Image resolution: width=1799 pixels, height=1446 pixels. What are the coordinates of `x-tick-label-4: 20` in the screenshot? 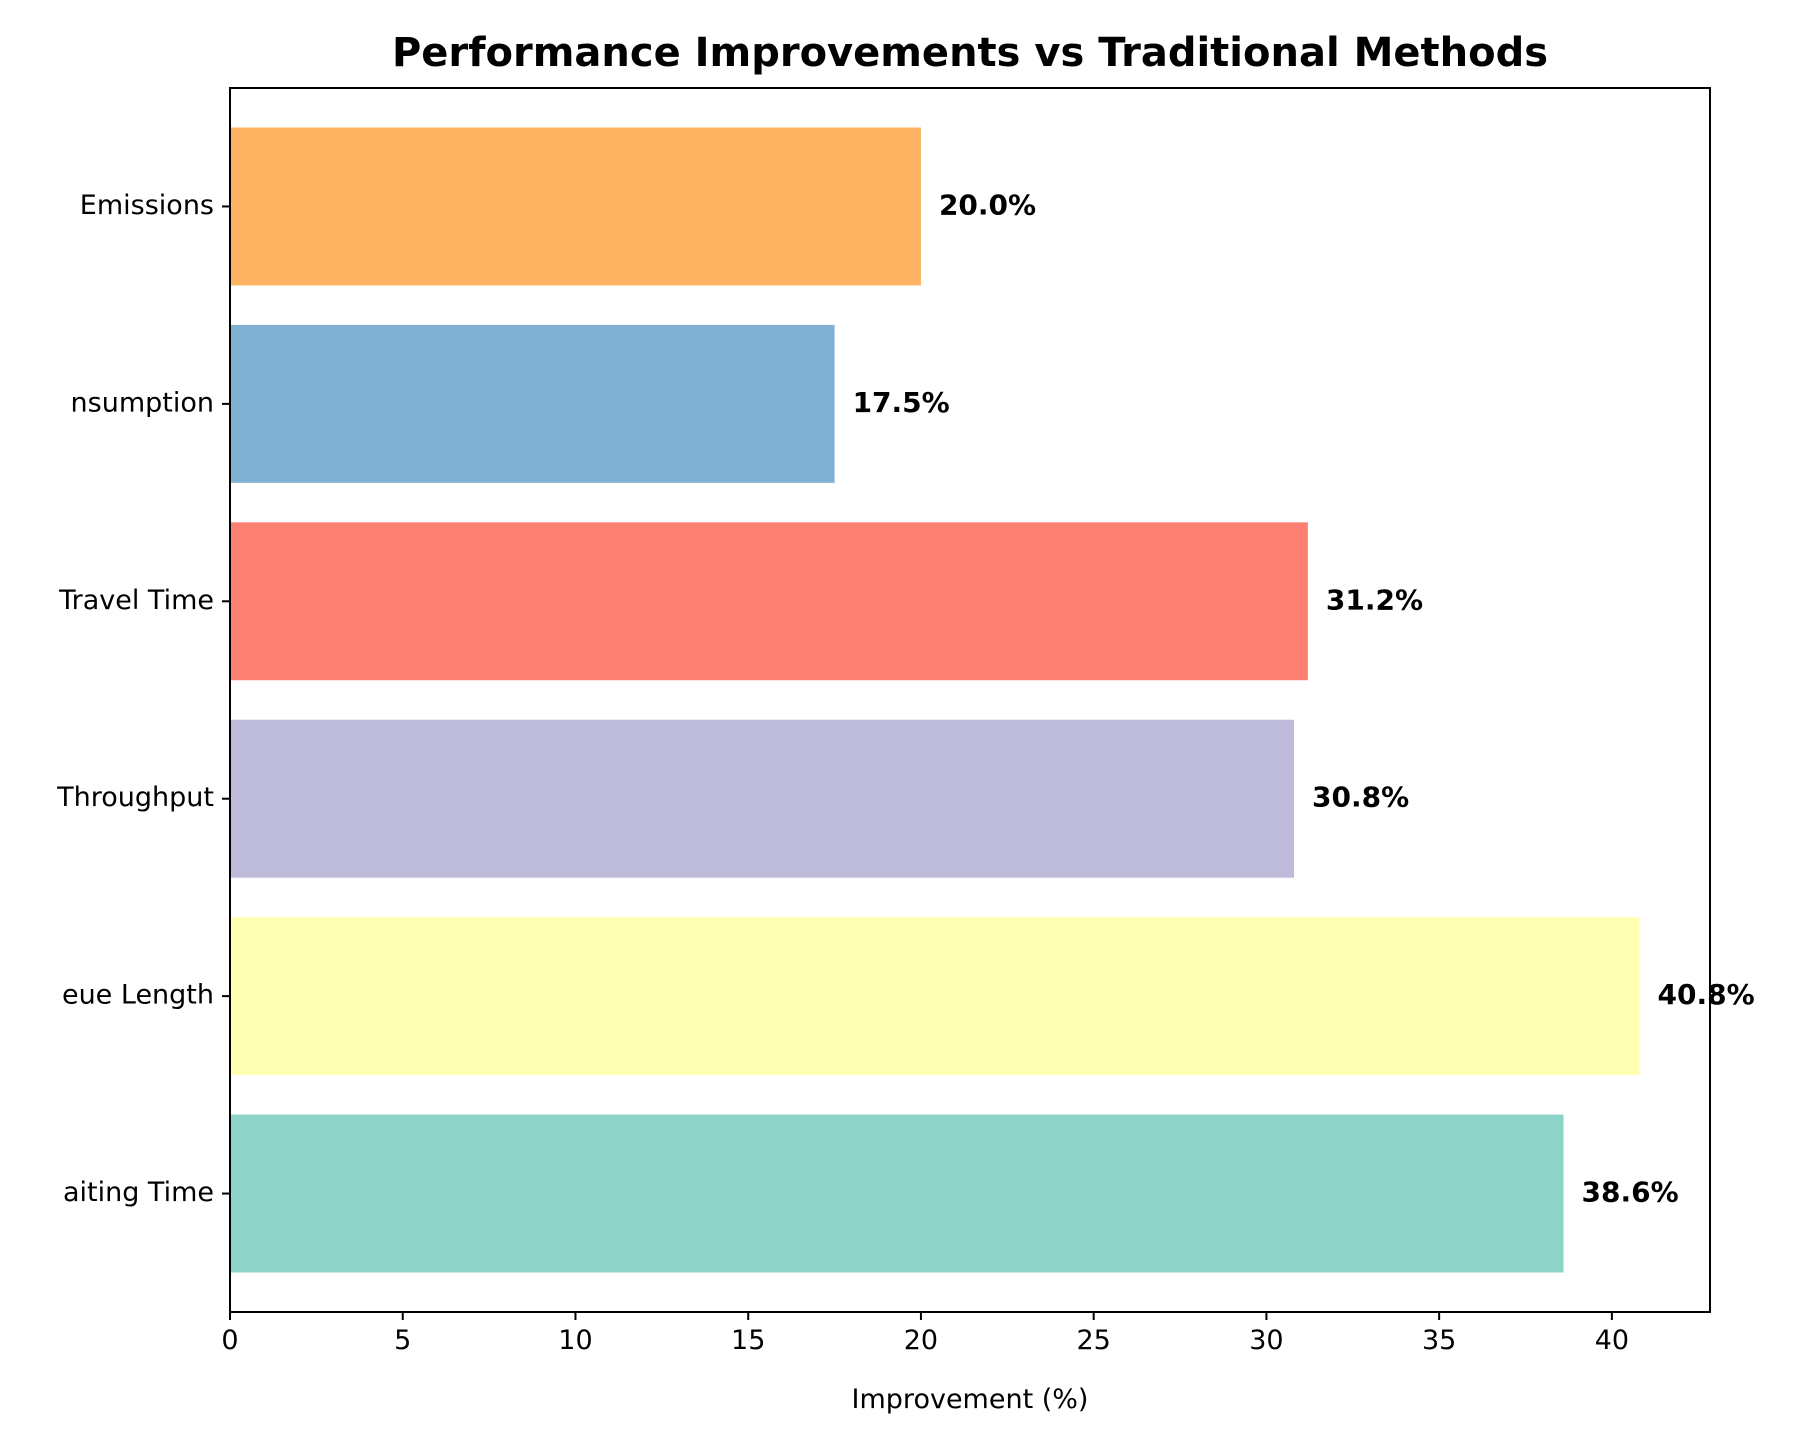 It's located at (921, 1340).